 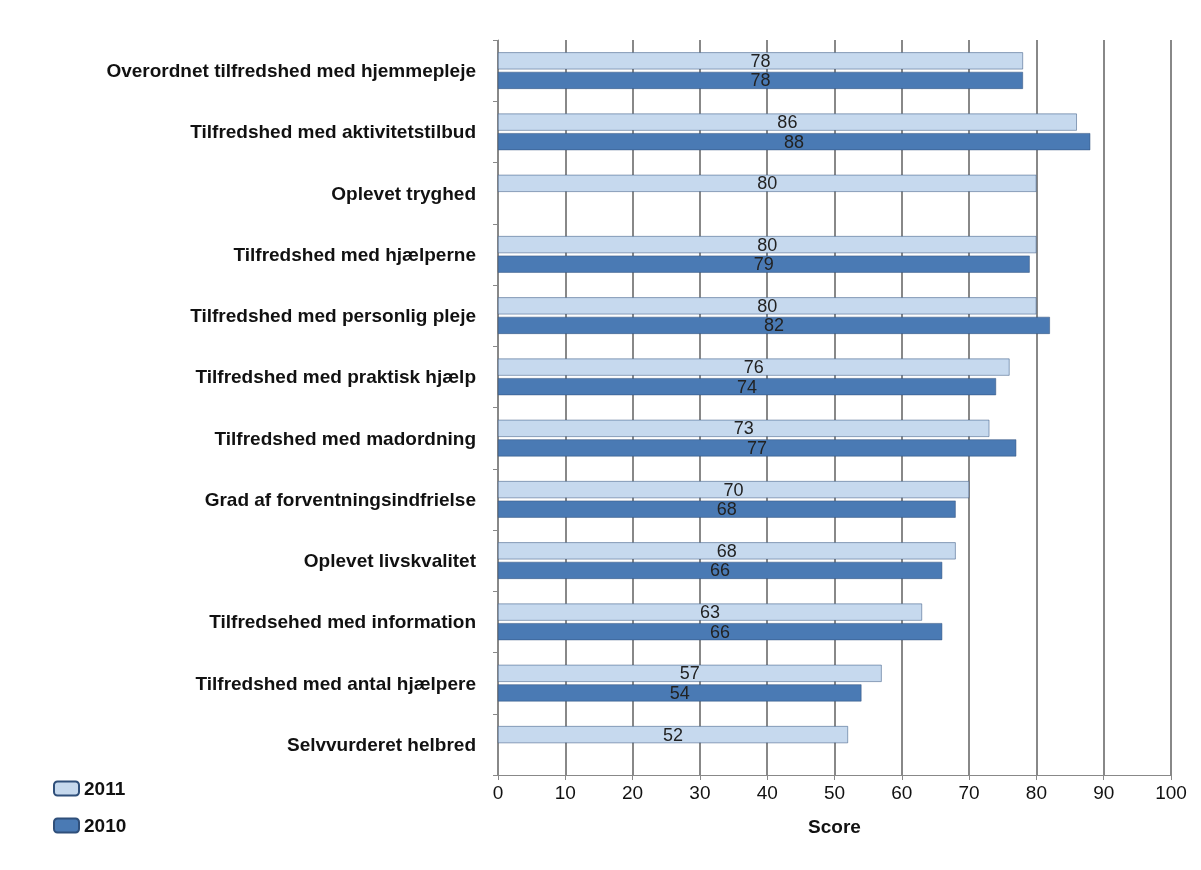 I want to click on data-label: 82, so click(x=773, y=325).